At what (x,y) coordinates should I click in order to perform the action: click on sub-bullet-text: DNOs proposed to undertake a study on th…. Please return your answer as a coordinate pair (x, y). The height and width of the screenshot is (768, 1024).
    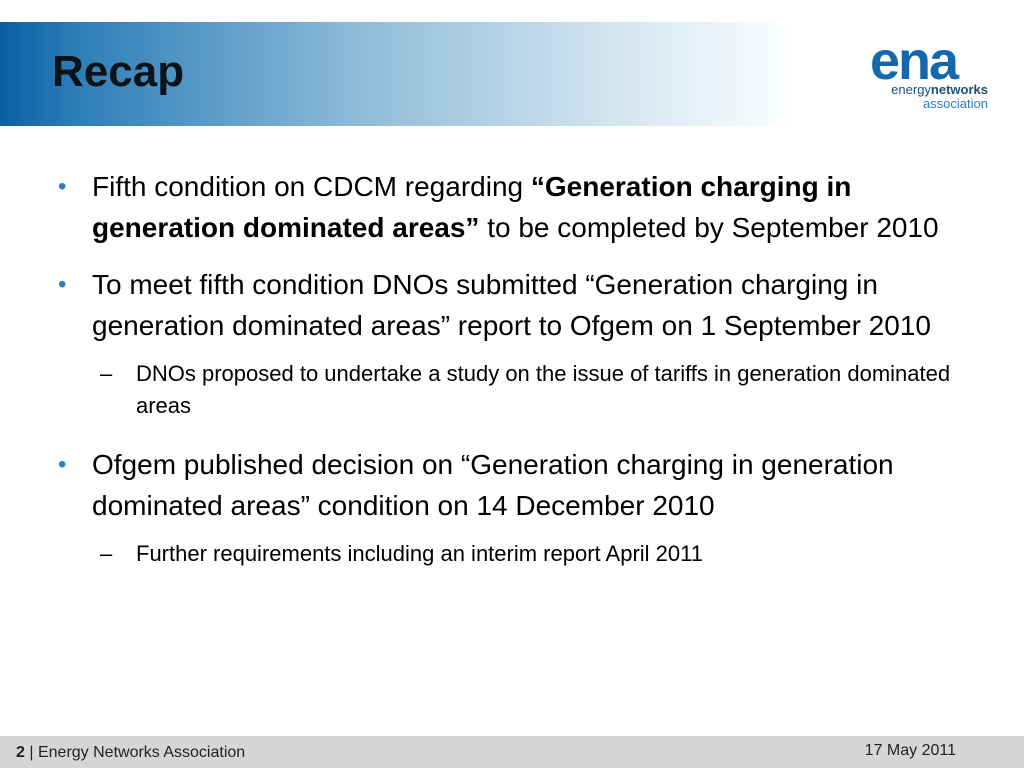
    Looking at the image, I should click on (543, 389).